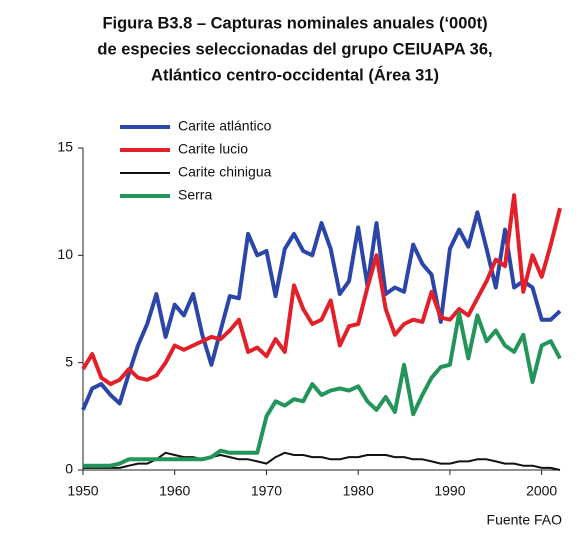 The height and width of the screenshot is (533, 576). Describe the element at coordinates (295, 74) in the screenshot. I see `chart-title: Atlántico centro-occidental (Área 31)` at that location.